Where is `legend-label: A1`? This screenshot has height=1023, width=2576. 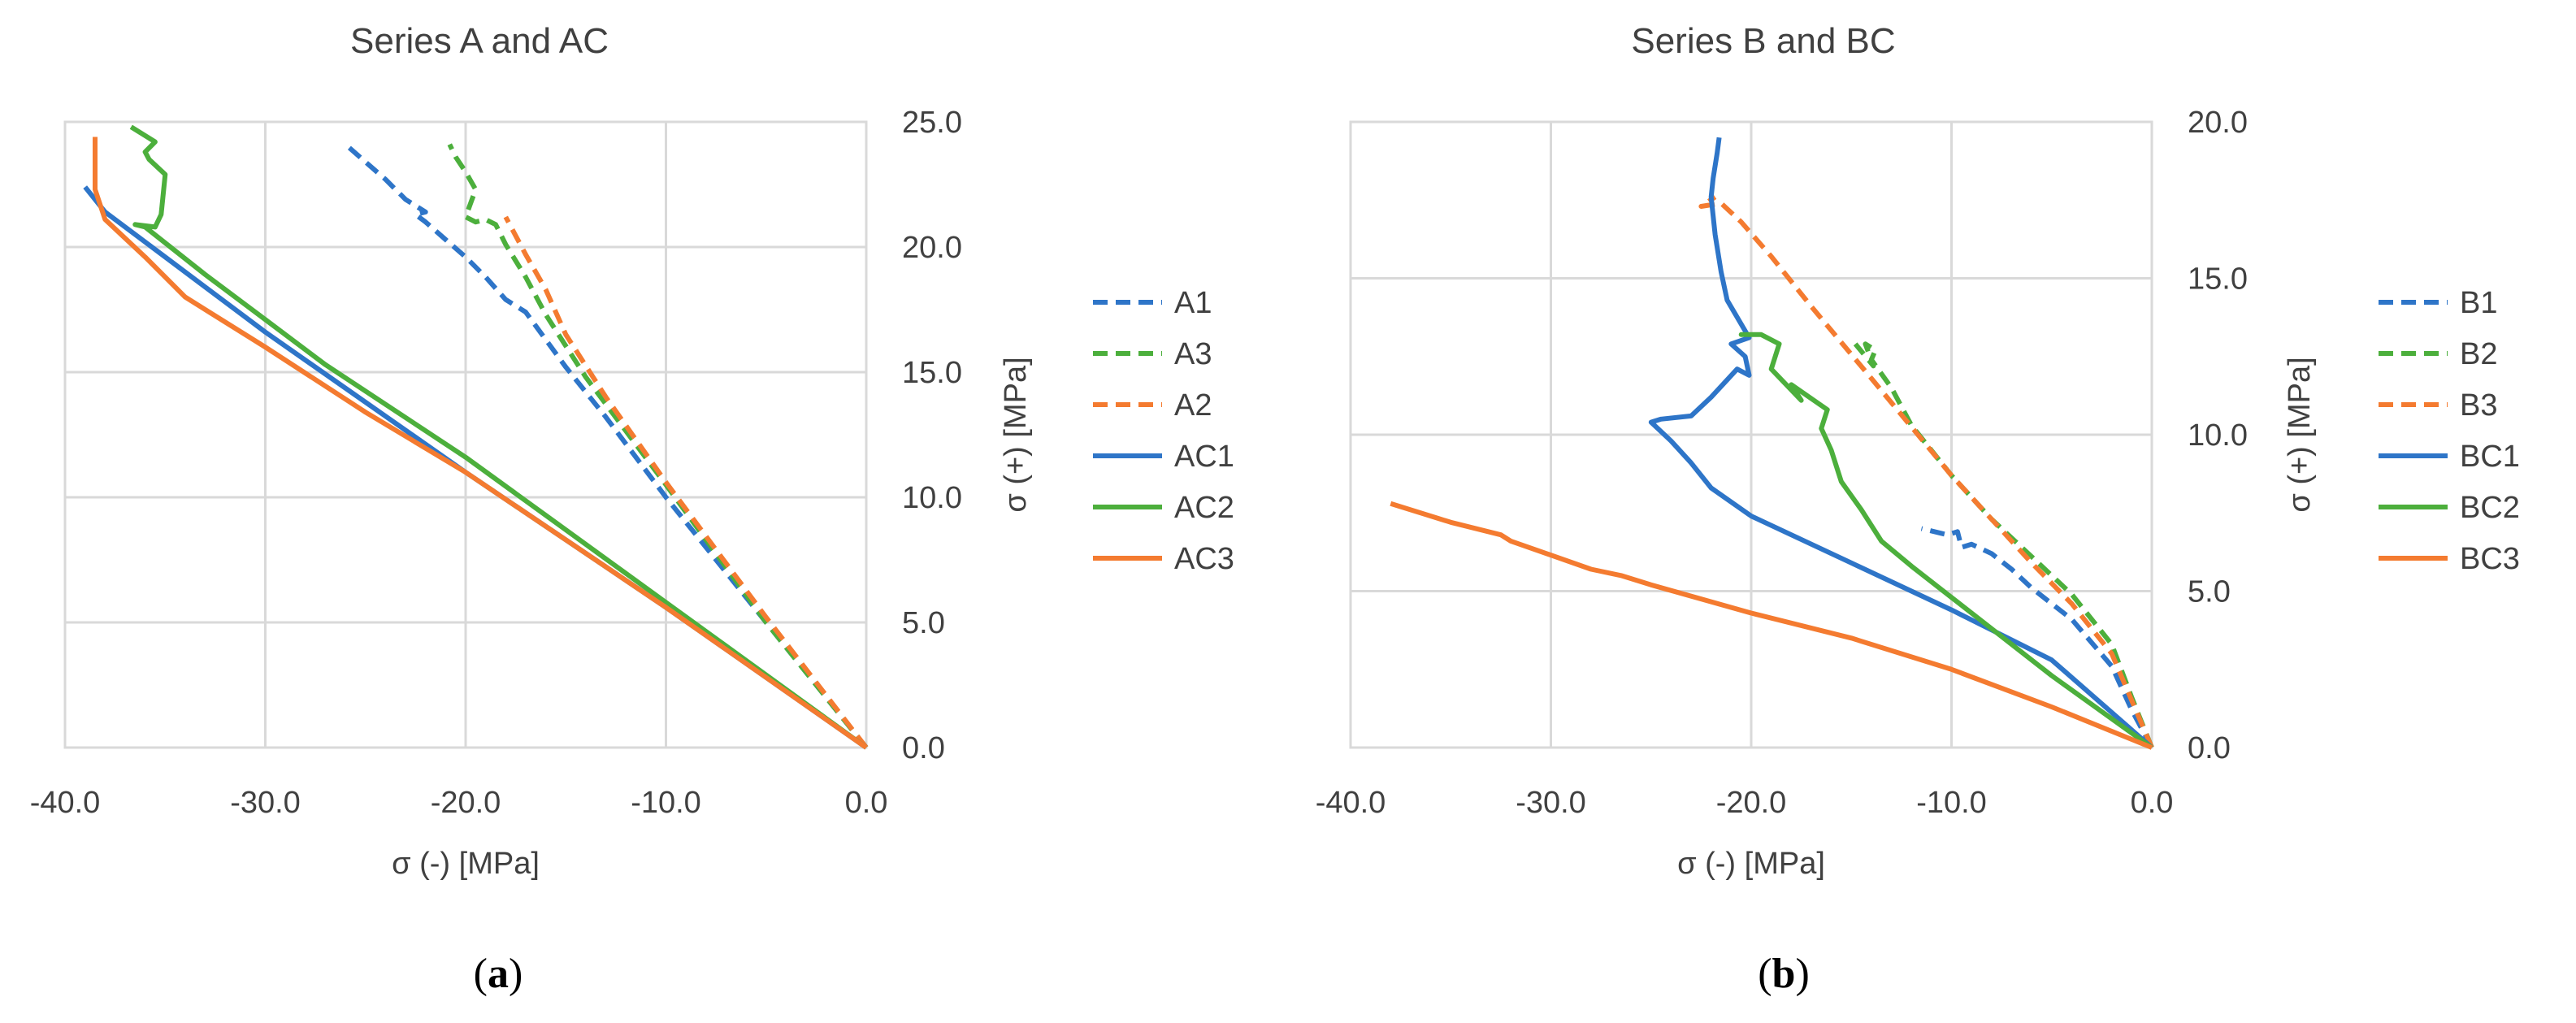
legend-label: A1 is located at coordinates (1193, 303).